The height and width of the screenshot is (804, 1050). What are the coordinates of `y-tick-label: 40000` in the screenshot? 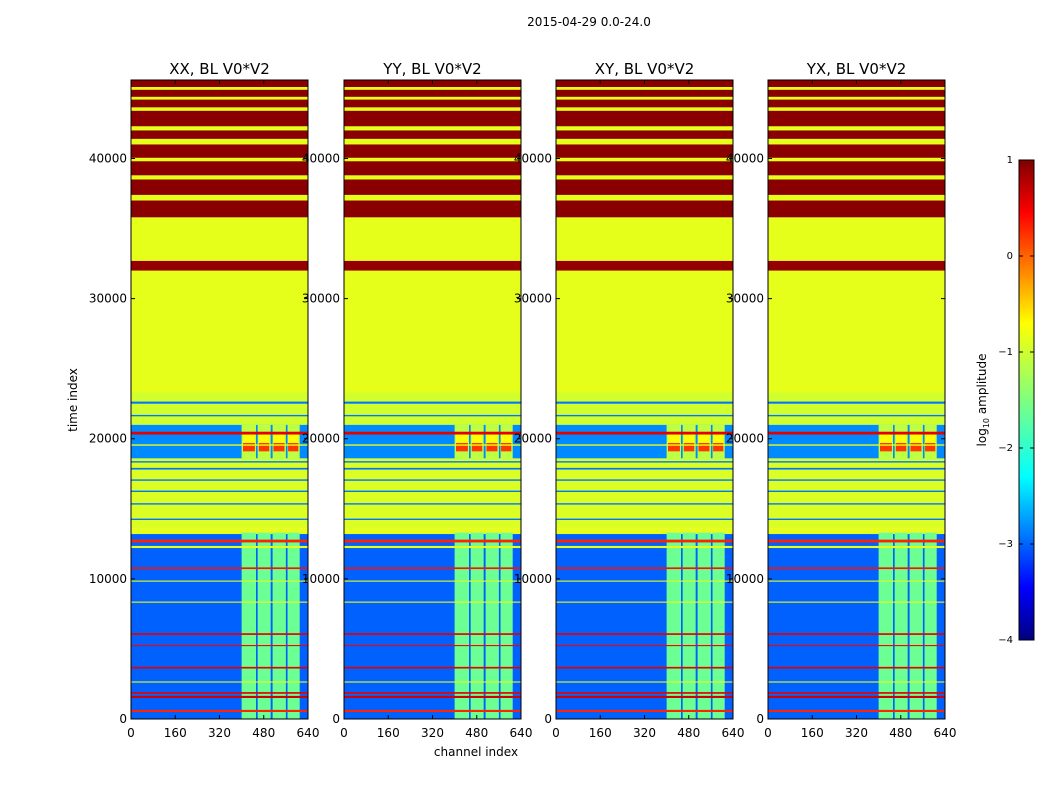 It's located at (321, 158).